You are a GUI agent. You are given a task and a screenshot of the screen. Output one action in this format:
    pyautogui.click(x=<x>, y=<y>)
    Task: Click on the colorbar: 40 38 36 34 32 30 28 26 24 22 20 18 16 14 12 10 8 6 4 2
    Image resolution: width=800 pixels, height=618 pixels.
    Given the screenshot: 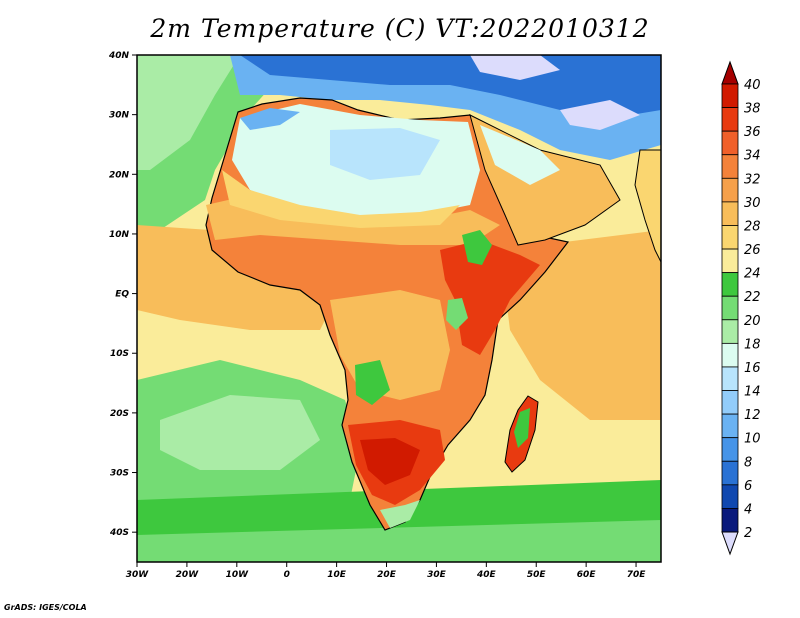 What is the action you would take?
    pyautogui.click(x=741, y=308)
    